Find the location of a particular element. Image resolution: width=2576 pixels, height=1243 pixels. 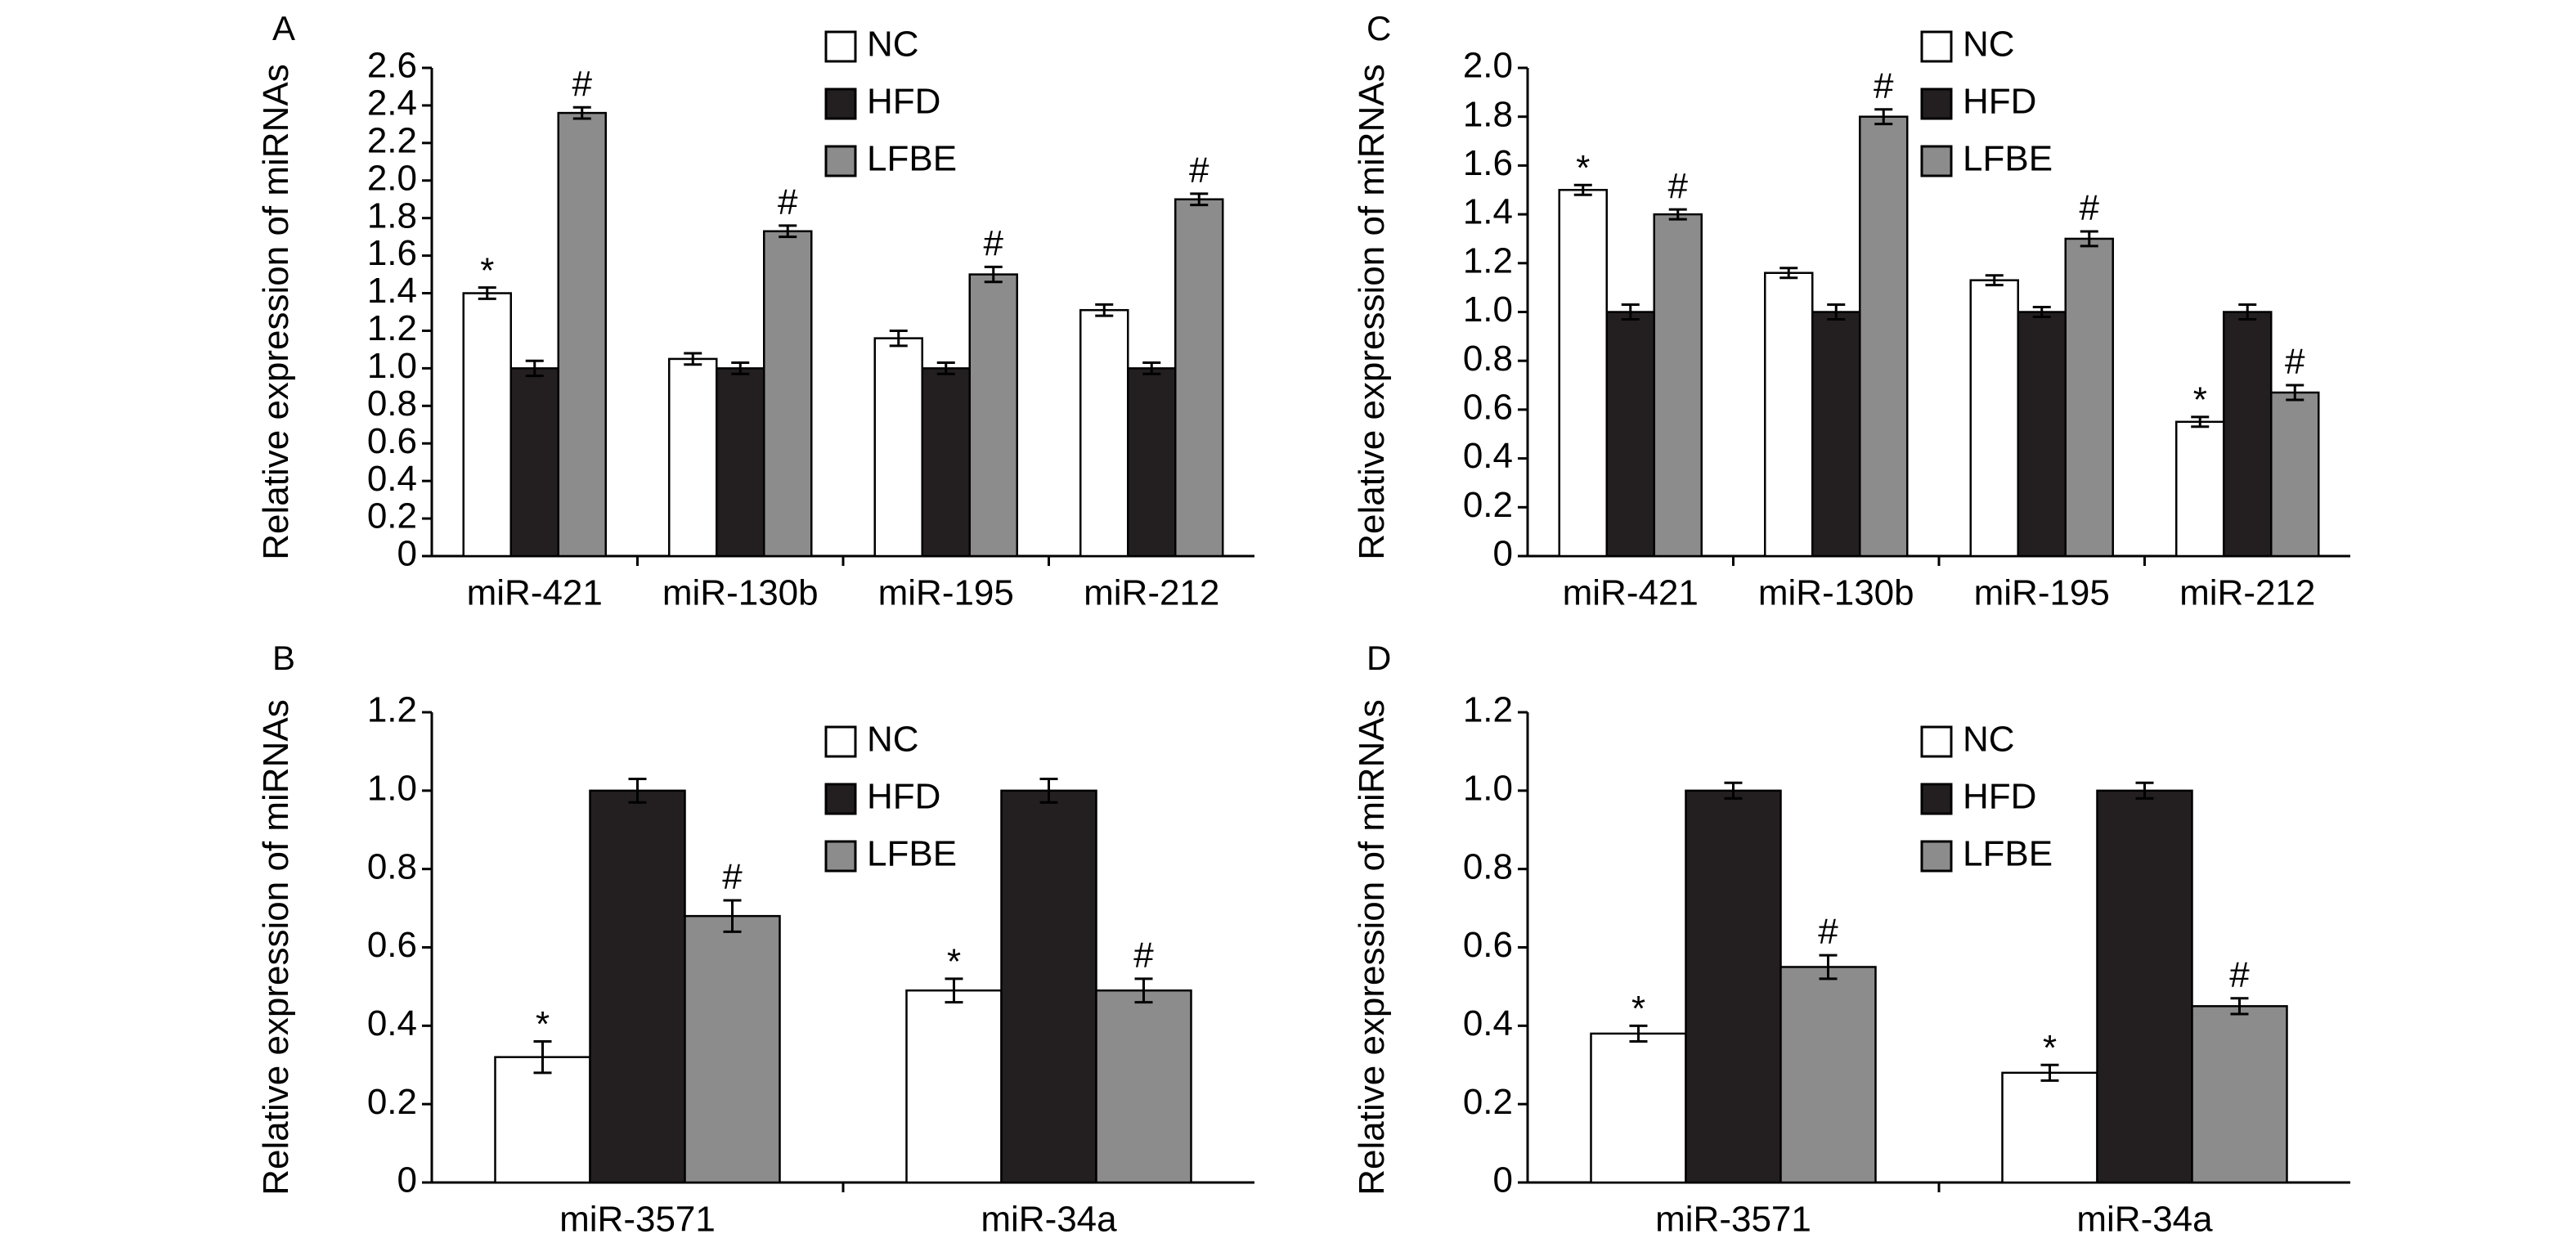

y-tick-label: 2.6 is located at coordinates (392, 66).